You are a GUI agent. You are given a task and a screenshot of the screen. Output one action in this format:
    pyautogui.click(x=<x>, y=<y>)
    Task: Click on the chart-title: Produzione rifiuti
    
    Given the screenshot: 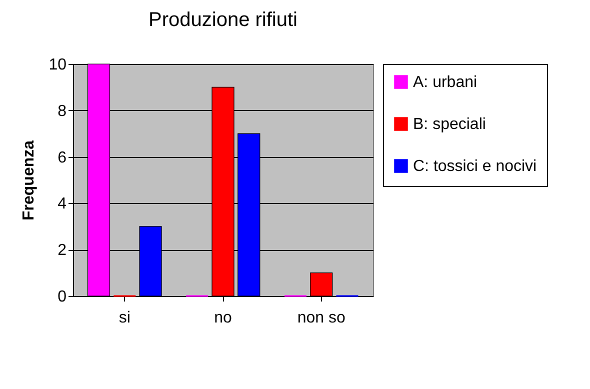 What is the action you would take?
    pyautogui.click(x=223, y=20)
    